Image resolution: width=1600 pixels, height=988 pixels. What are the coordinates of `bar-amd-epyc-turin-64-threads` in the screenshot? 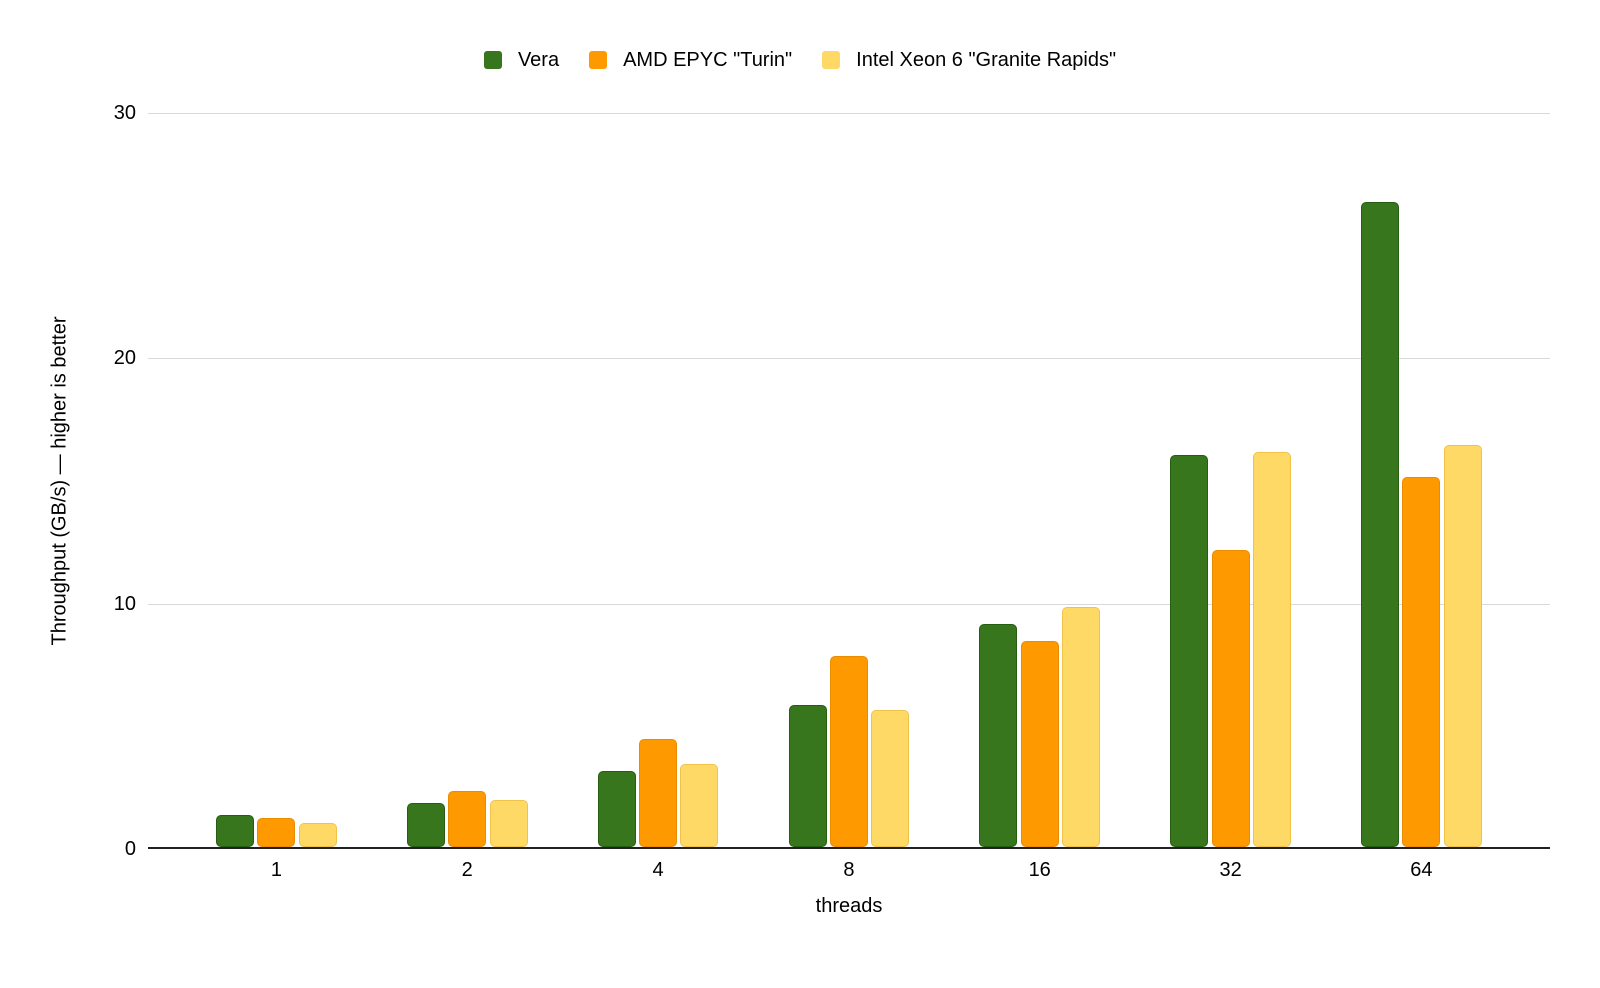 It's located at (1421, 661).